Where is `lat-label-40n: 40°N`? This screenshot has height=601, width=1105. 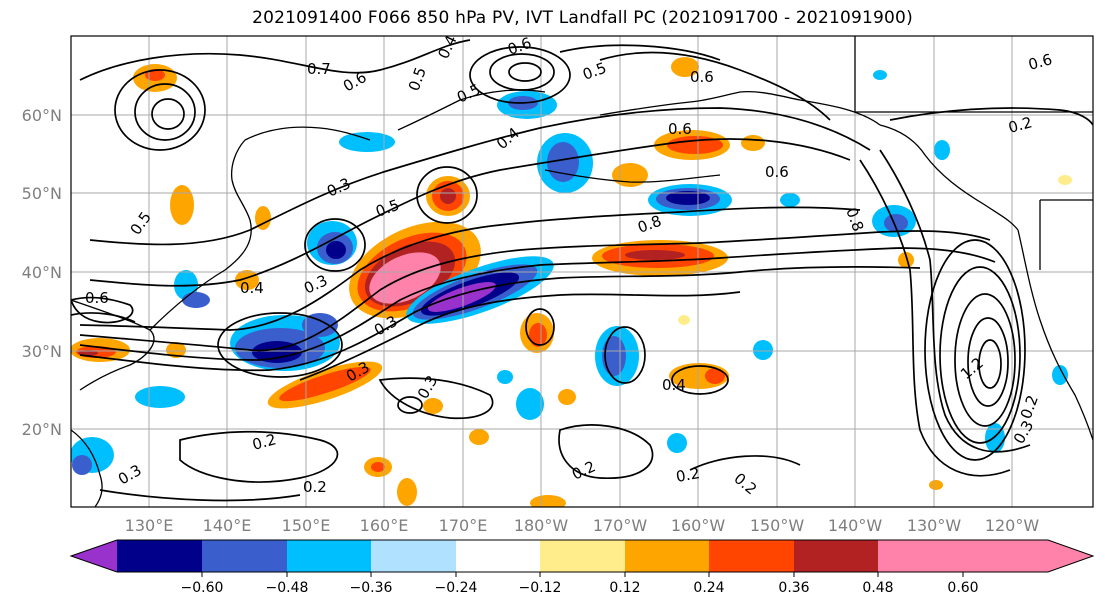 lat-label-40n: 40°N is located at coordinates (42, 272).